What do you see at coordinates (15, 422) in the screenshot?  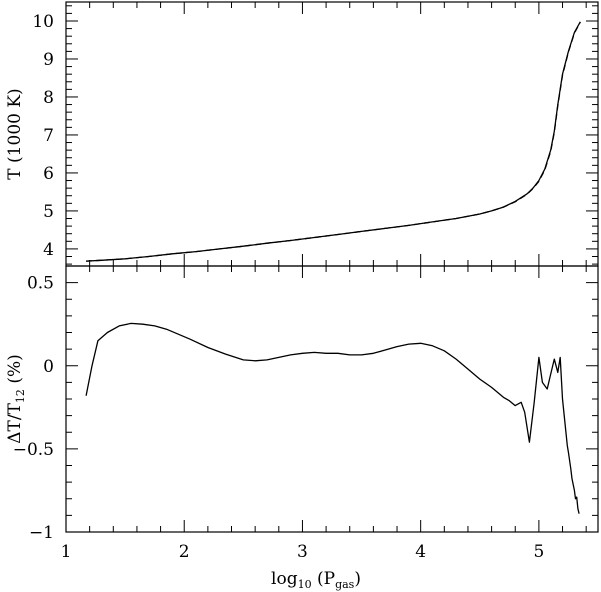 I see `ylabel-main: ΔT/T` at bounding box center [15, 422].